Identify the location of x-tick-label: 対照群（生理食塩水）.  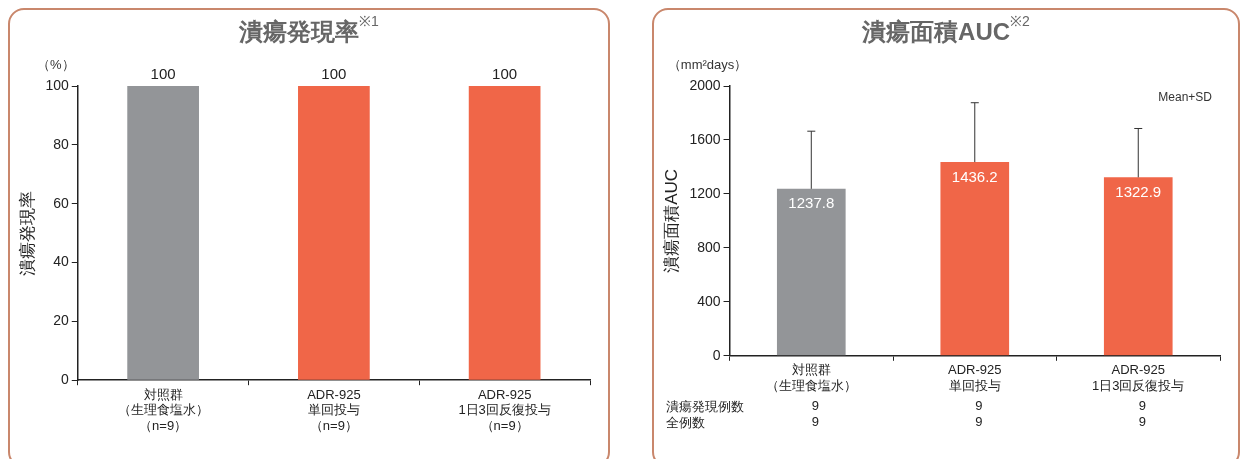
(811, 377).